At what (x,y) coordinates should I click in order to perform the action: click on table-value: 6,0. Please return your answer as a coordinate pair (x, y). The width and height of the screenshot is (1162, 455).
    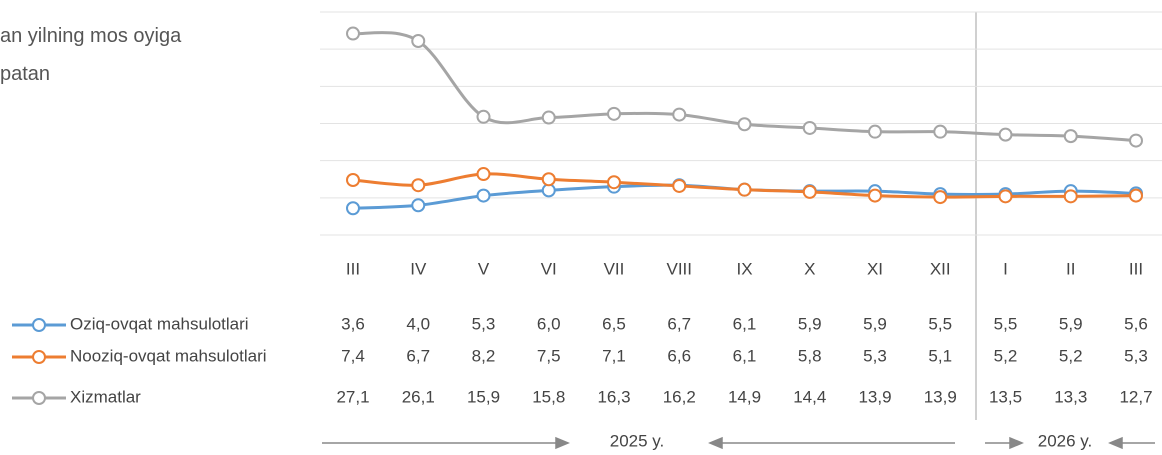
    Looking at the image, I should click on (549, 323).